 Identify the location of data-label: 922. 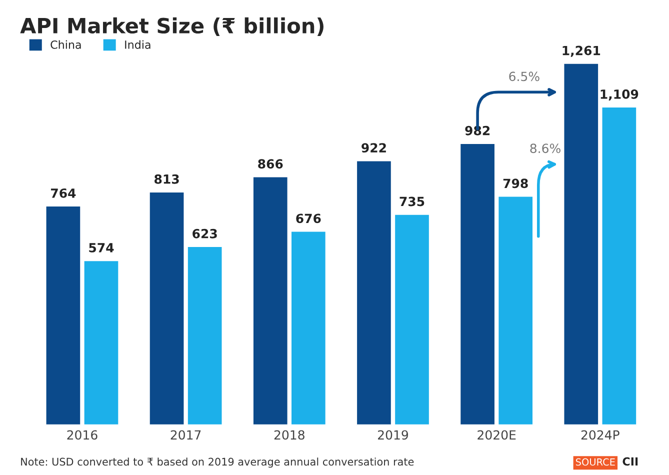
(374, 148).